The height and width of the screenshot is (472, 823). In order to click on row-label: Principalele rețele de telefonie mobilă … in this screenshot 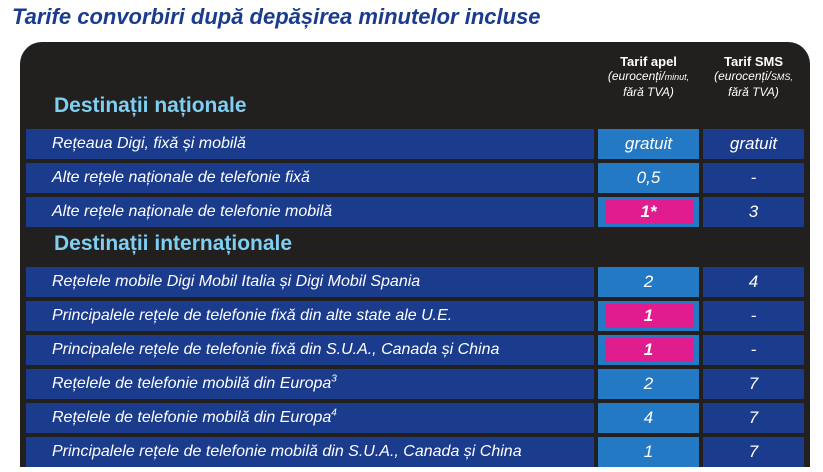, I will do `click(310, 452)`.